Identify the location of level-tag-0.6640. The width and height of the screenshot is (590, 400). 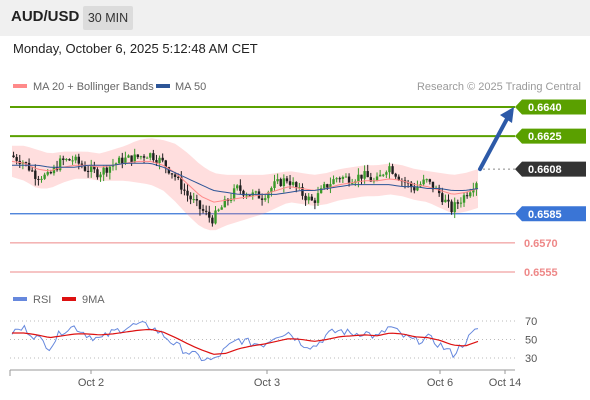
(550, 107).